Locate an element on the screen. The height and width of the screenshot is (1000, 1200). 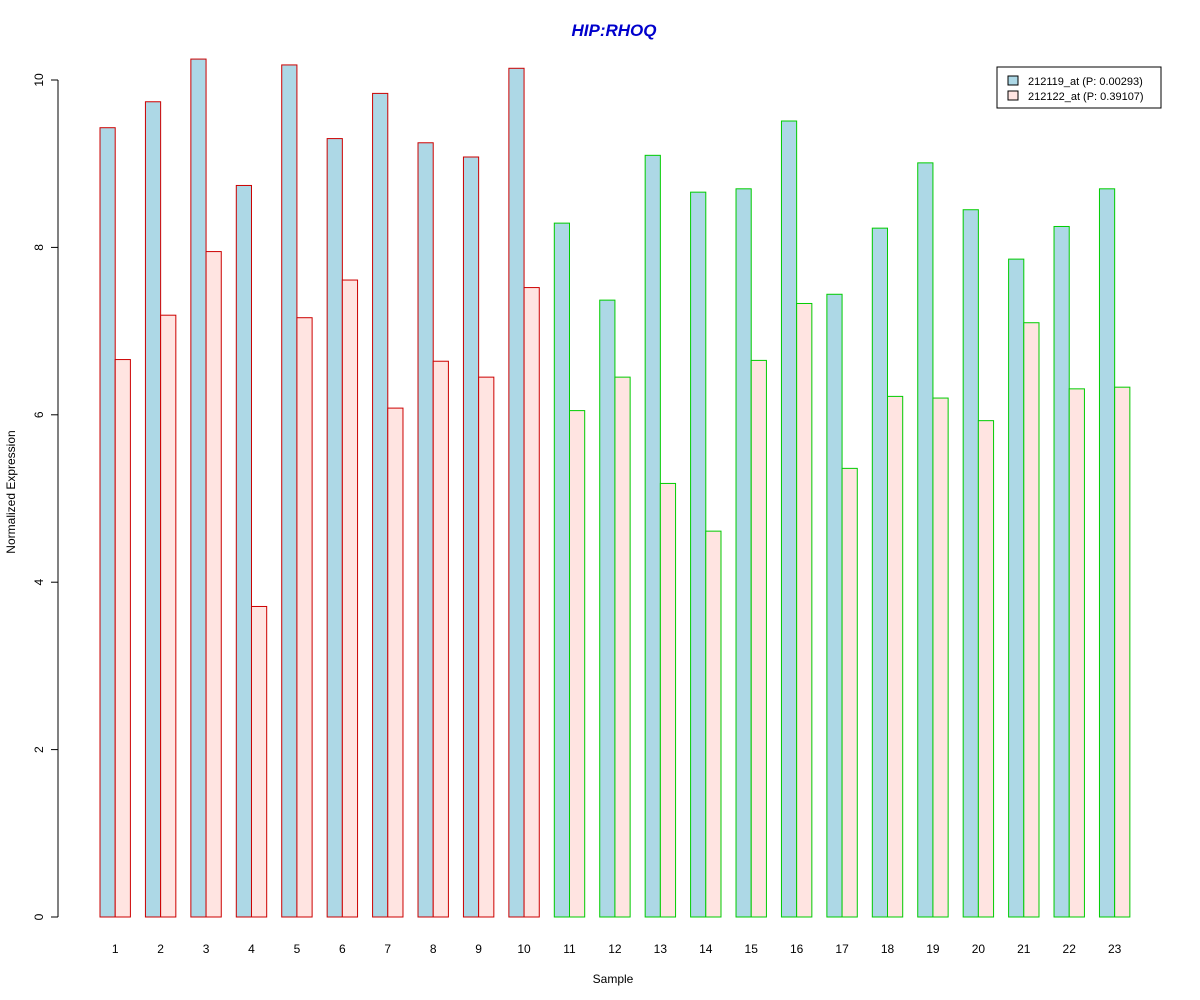
x-tick-label: 16 is located at coordinates (797, 949).